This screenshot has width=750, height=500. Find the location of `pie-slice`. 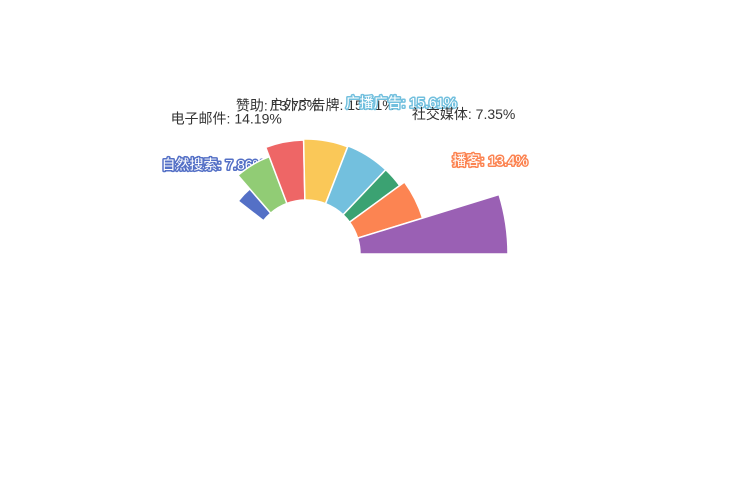

pie-slice is located at coordinates (432, 224).